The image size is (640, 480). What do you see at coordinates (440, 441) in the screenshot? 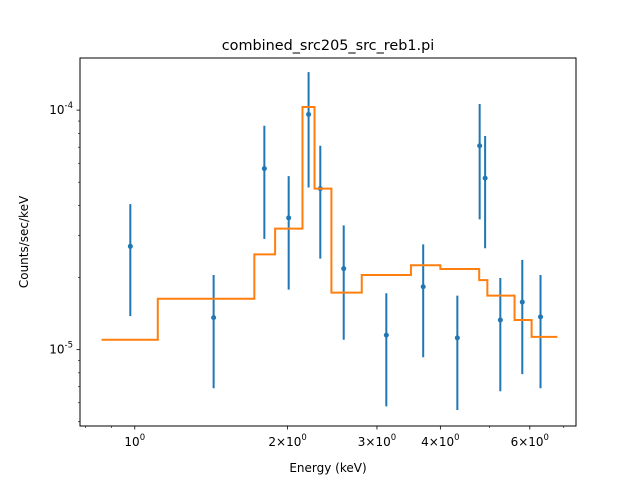
I see `x-tick-label-3: 4×100` at bounding box center [440, 441].